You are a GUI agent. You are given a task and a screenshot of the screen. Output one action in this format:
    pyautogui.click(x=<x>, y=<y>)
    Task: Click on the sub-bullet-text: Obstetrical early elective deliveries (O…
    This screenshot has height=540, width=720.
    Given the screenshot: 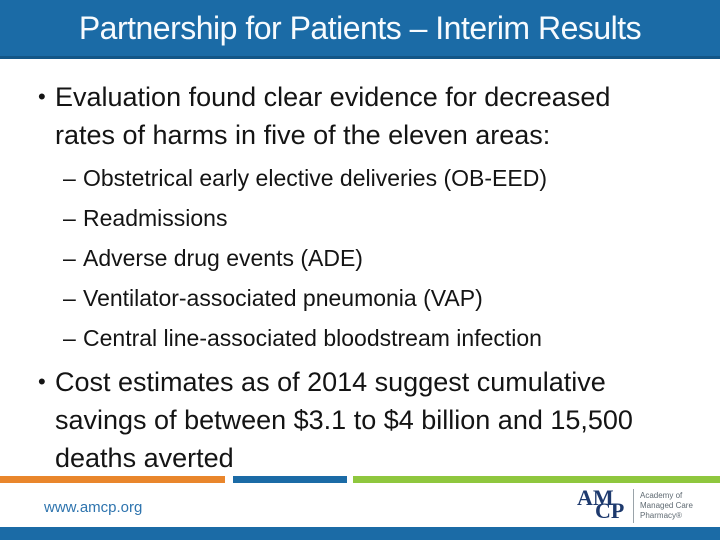 What is the action you would take?
    pyautogui.click(x=315, y=177)
    